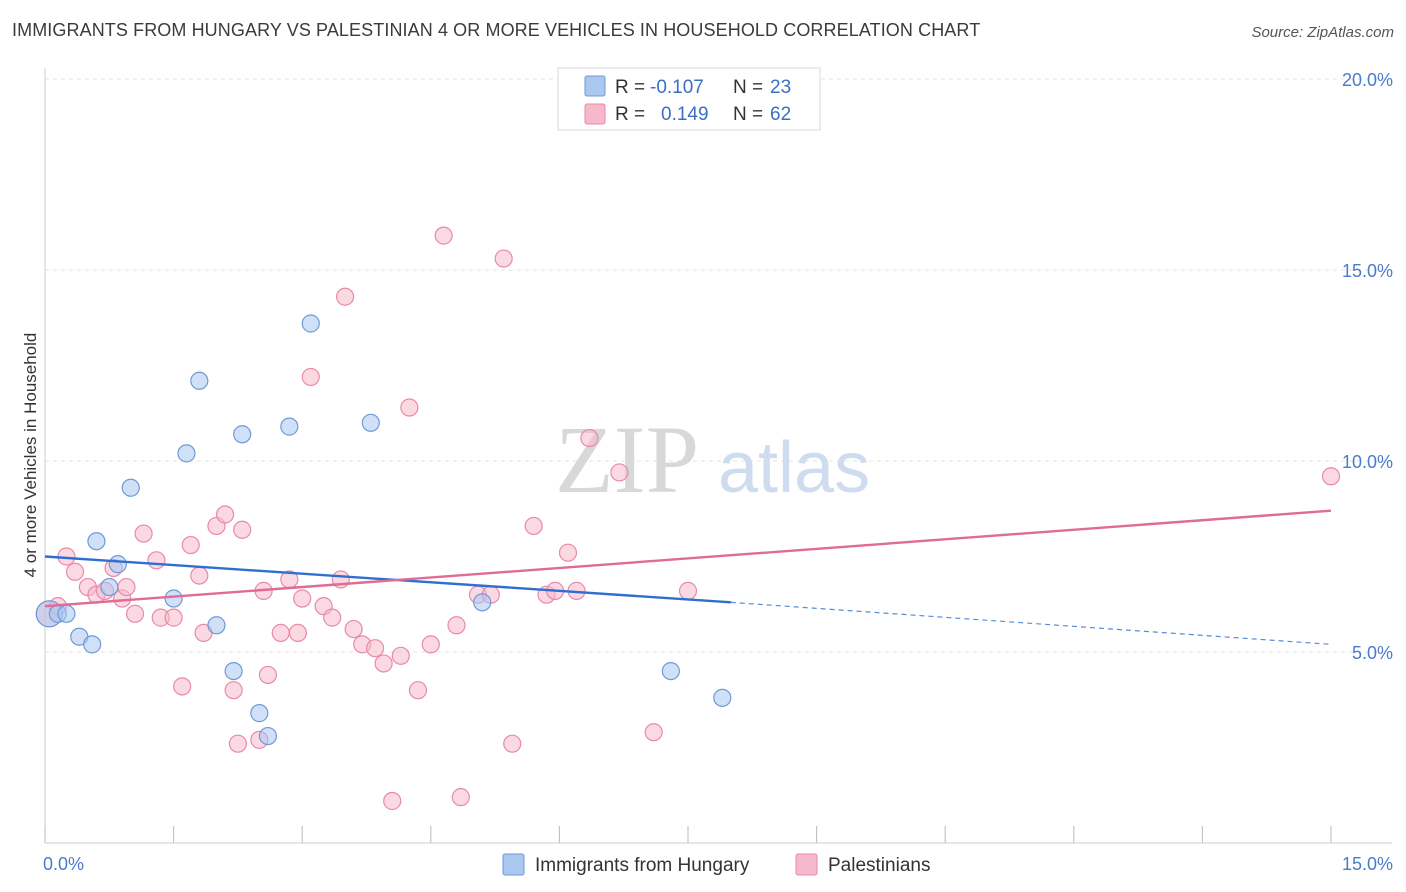 This screenshot has width=1406, height=892. Describe the element at coordinates (1322, 32) in the screenshot. I see `source-credit: Source: ZipAtlas.com` at that location.